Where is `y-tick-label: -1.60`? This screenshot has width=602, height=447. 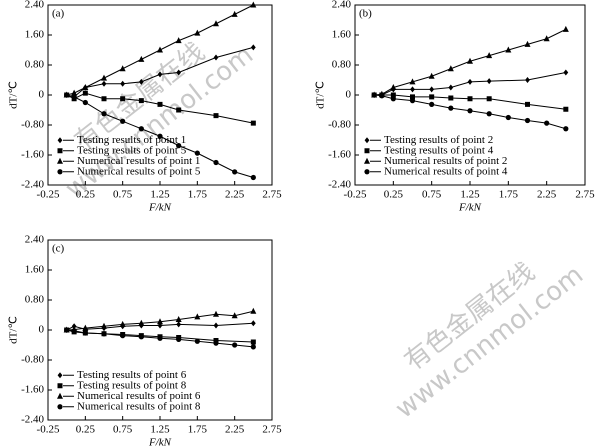
y-tick-label: -1.60 is located at coordinates (339, 155).